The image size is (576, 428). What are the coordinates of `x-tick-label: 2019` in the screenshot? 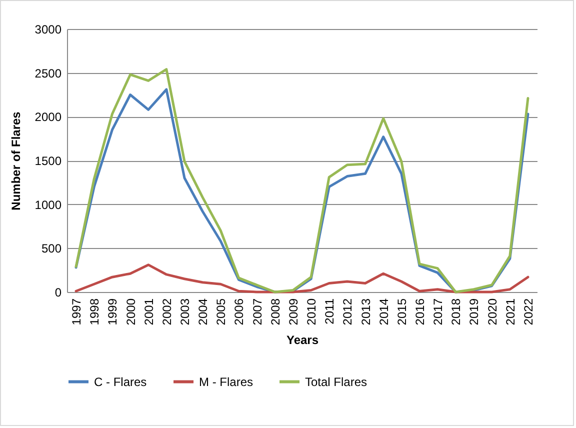 It's located at (474, 312).